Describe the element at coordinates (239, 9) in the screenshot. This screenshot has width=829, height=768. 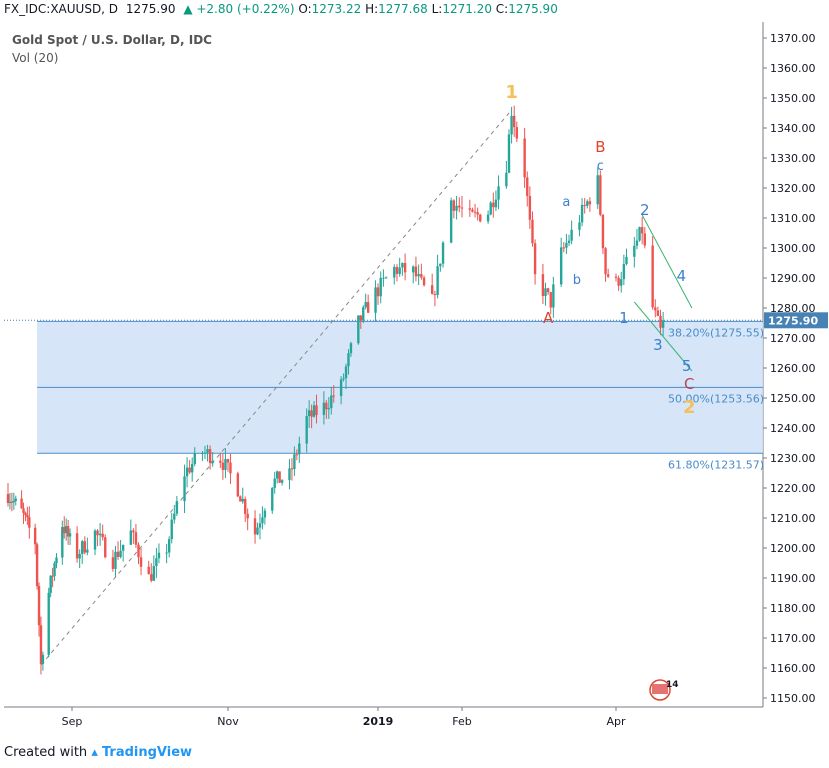
I see `price-change: ▲ +2.80 (+0.22%)` at that location.